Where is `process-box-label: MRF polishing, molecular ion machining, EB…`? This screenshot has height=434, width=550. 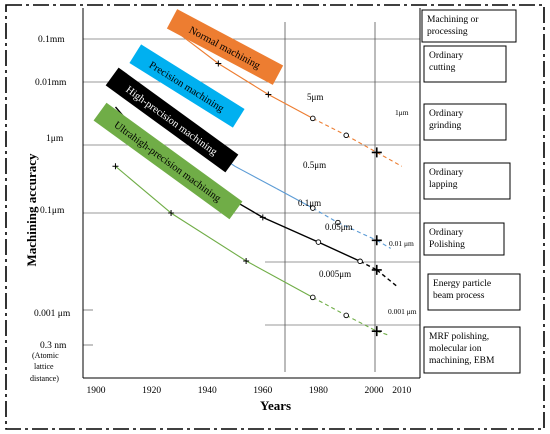 process-box-label: MRF polishing, molecular ion machining, EB… is located at coordinates (462, 349).